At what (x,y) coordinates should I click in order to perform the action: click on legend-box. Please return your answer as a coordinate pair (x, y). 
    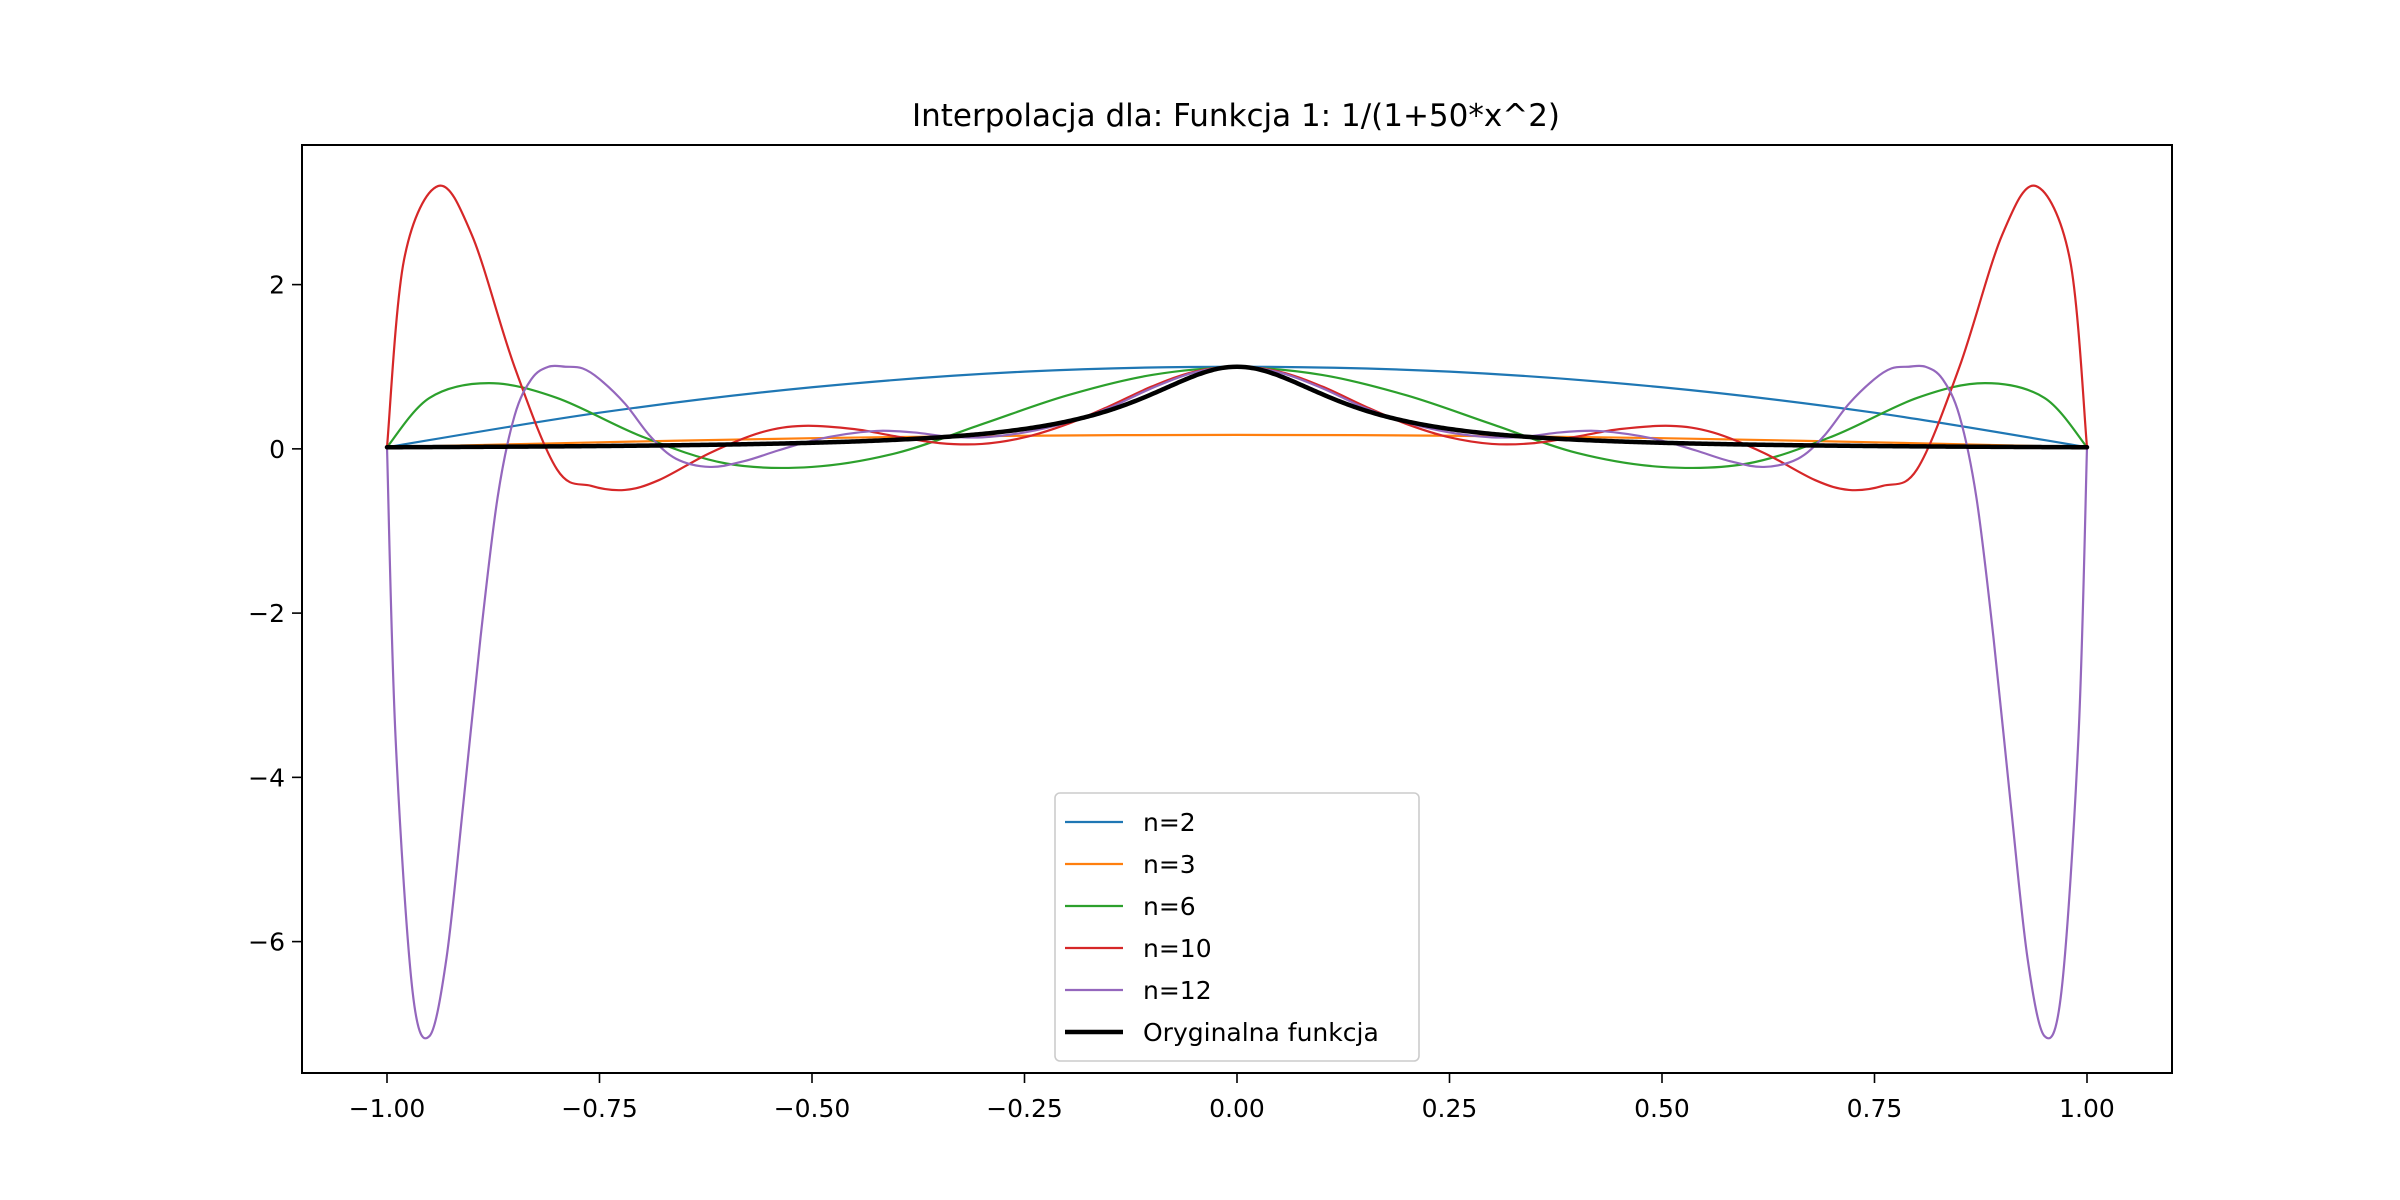
    Looking at the image, I should click on (1237, 927).